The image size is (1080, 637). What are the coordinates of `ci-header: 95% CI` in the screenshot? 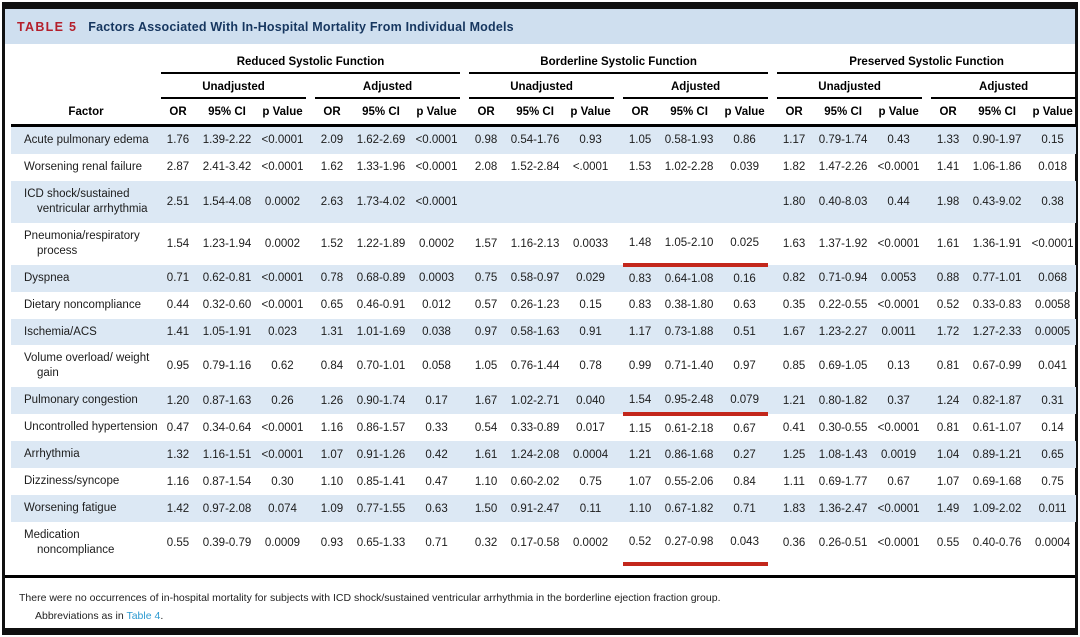 It's located at (997, 112).